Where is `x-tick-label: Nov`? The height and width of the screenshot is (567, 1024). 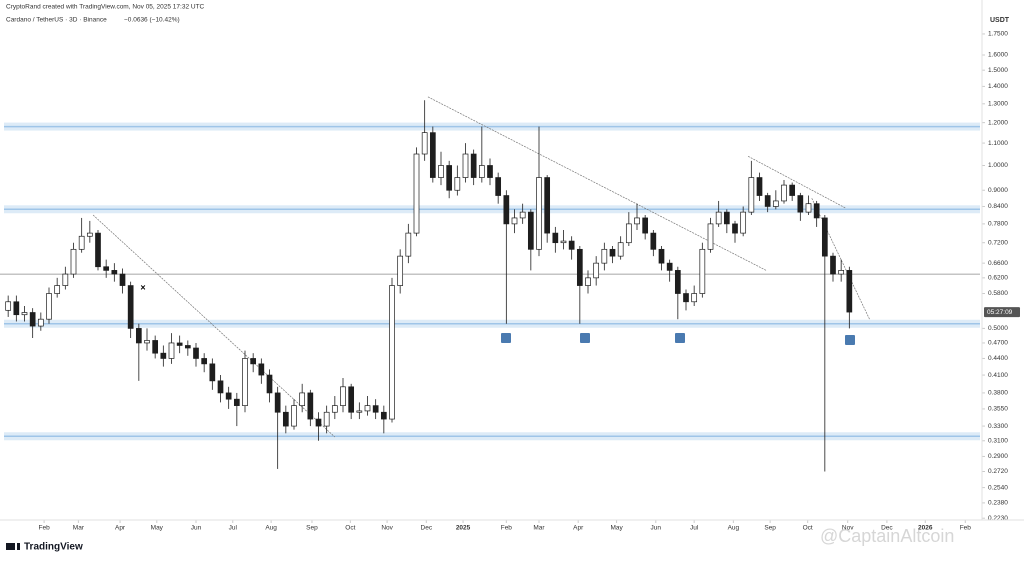
x-tick-label: Nov is located at coordinates (848, 528).